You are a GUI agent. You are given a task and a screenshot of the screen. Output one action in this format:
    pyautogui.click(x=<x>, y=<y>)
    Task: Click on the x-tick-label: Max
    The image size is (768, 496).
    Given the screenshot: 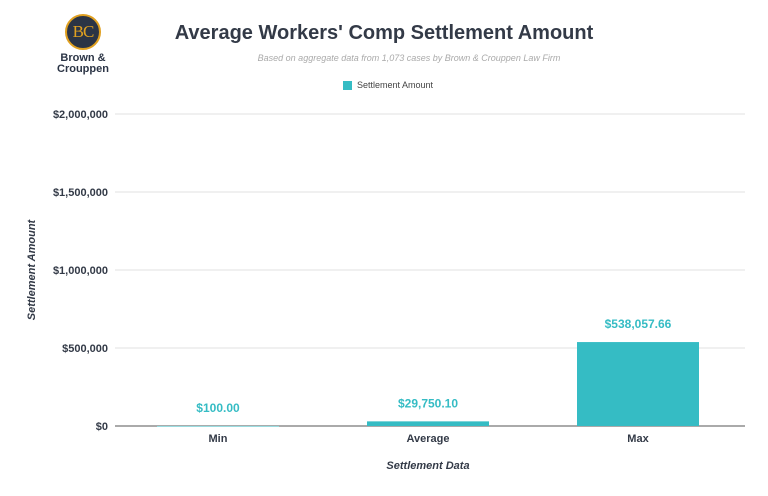 What is the action you would take?
    pyautogui.click(x=638, y=439)
    